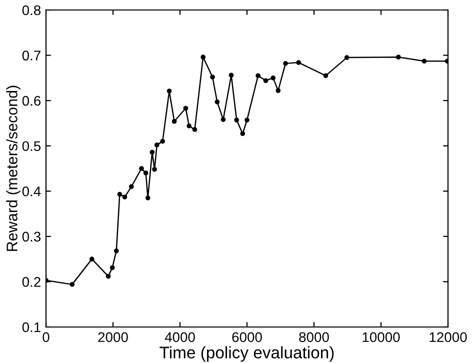  I want to click on x-tick-label: 4000, so click(179, 337).